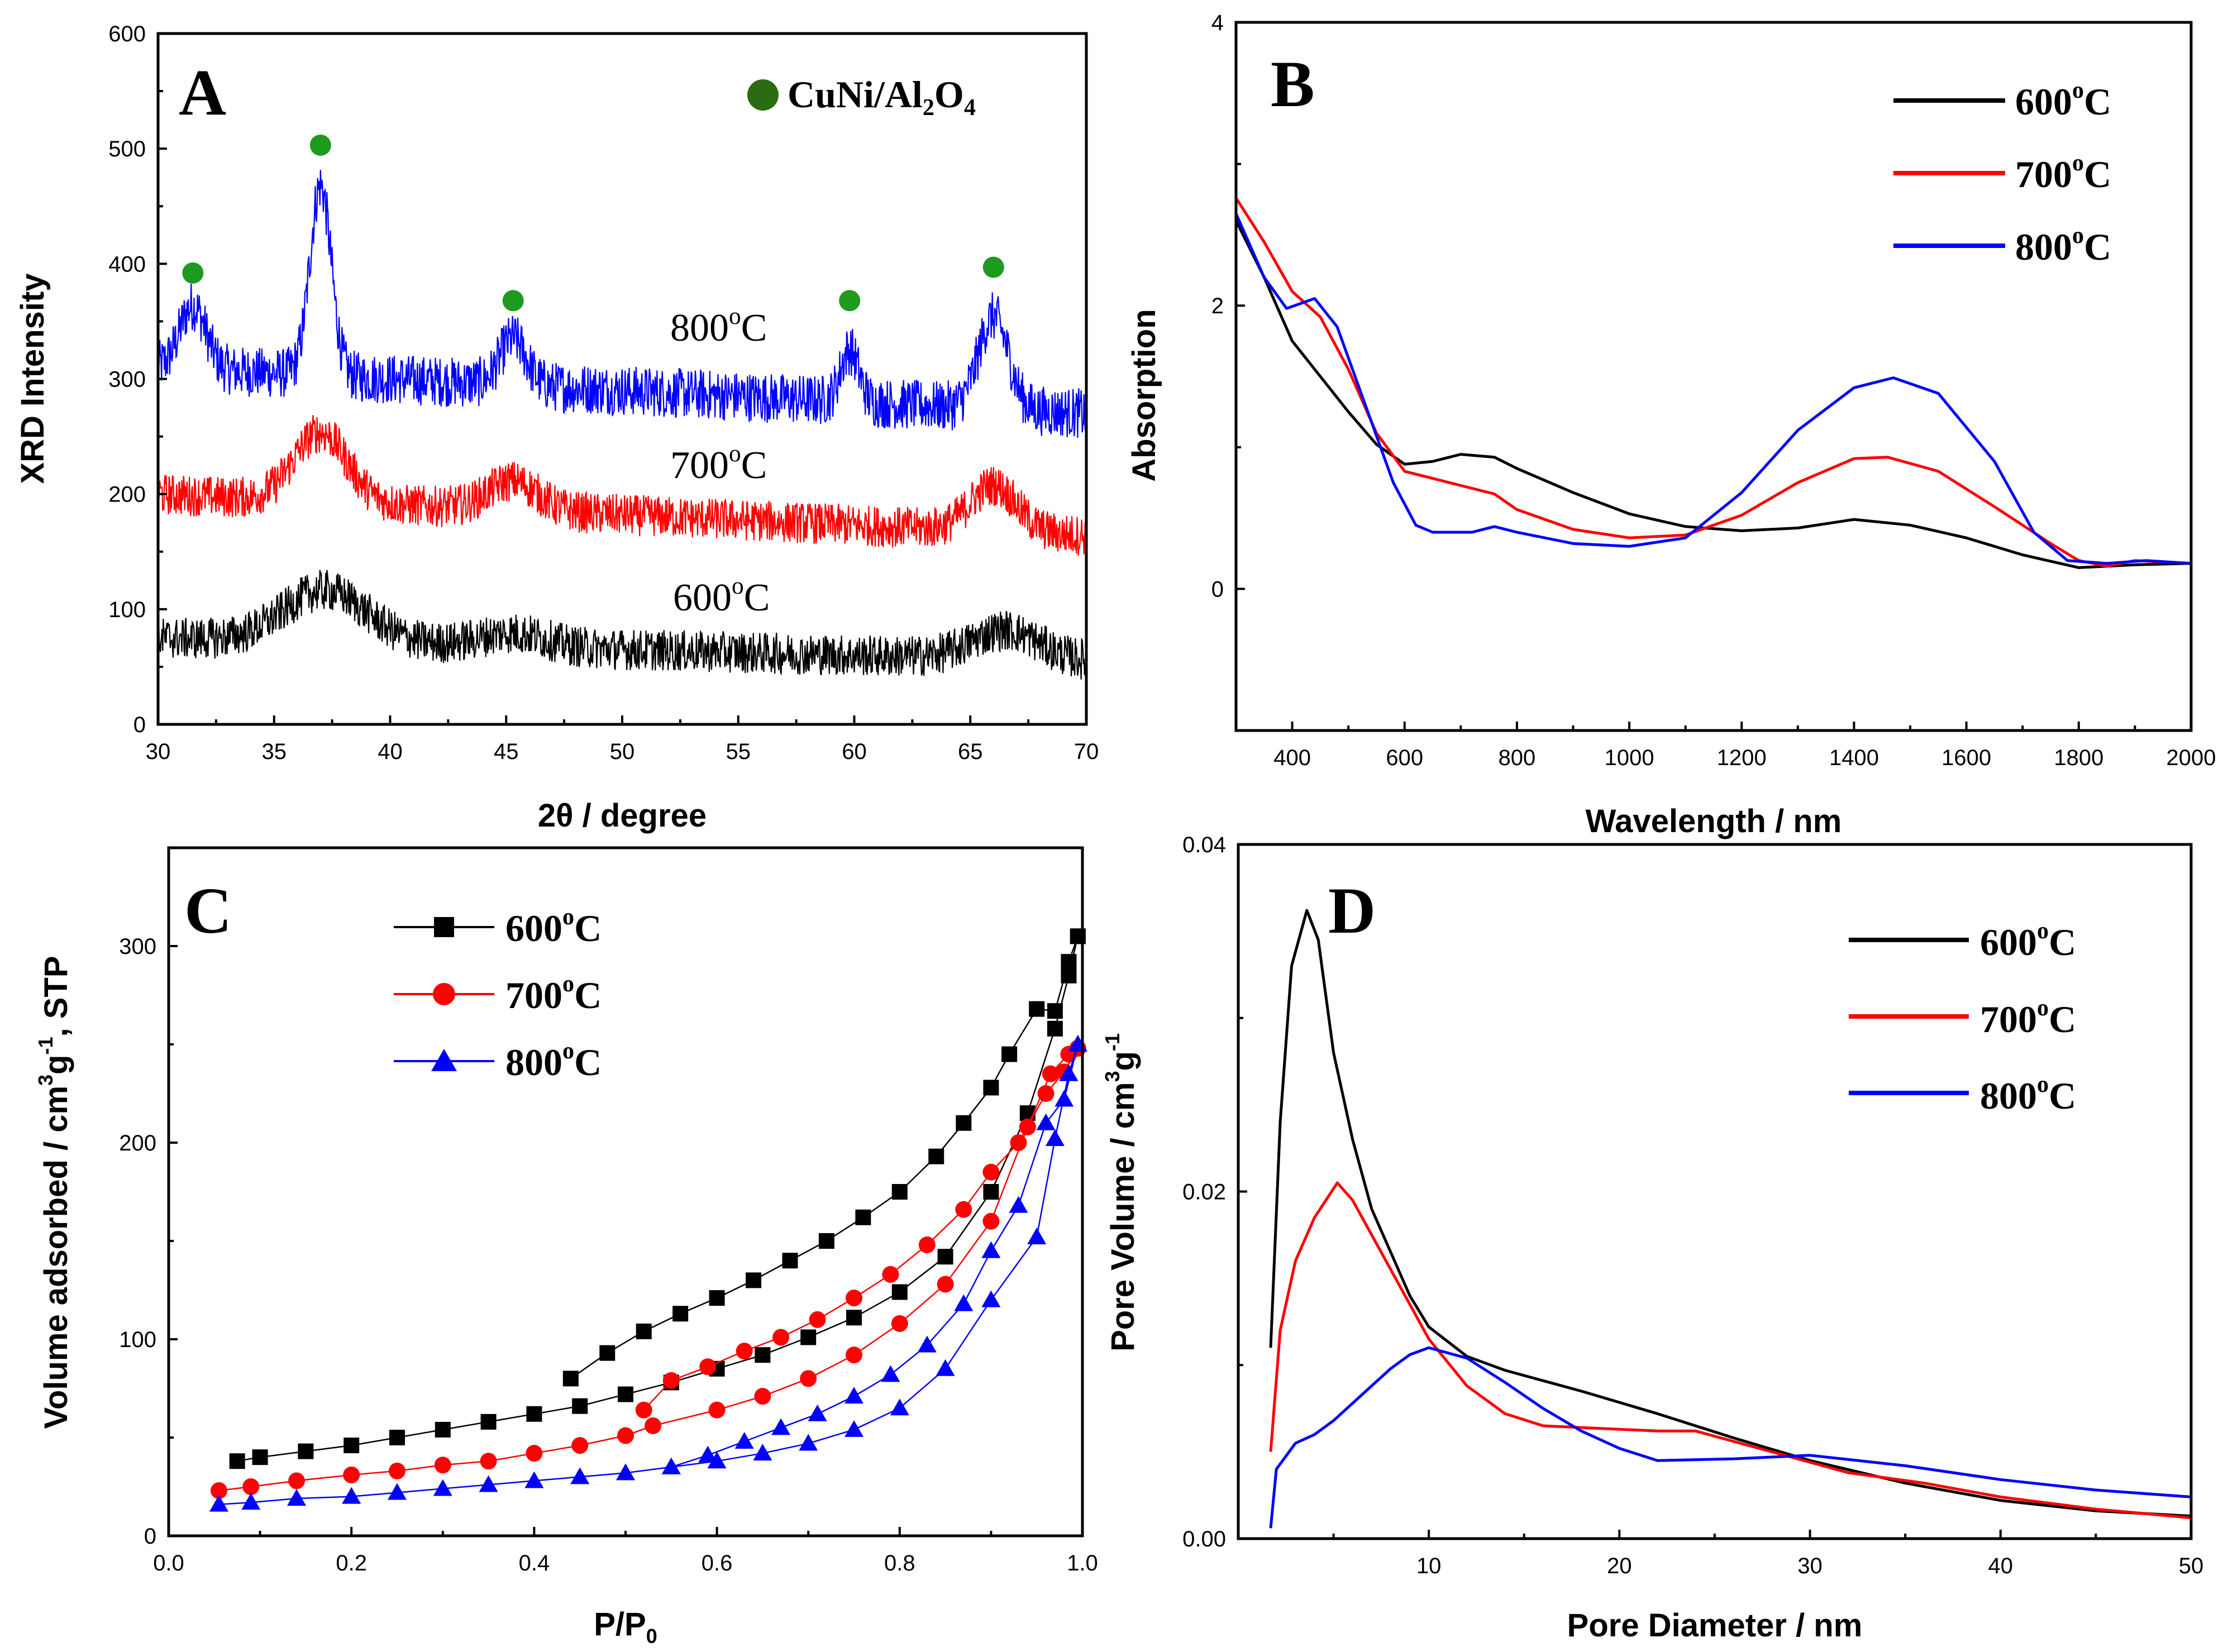 This screenshot has height=1652, width=2233. I want to click on panel-a-ytick-label: 400, so click(127, 264).